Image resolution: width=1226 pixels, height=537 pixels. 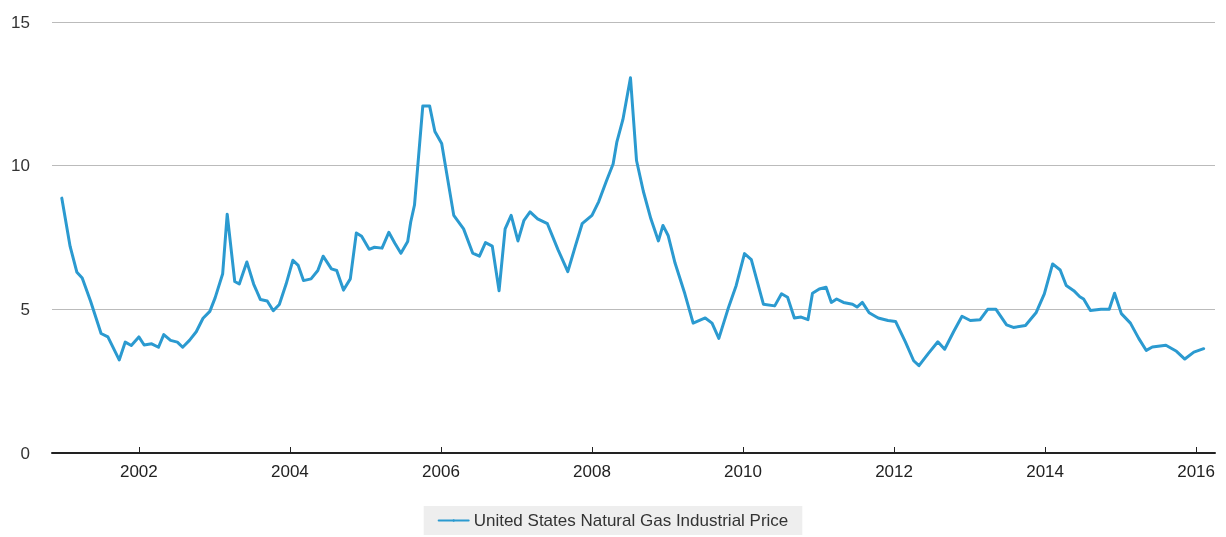 I want to click on x-tick-label: 2002, so click(x=138, y=471).